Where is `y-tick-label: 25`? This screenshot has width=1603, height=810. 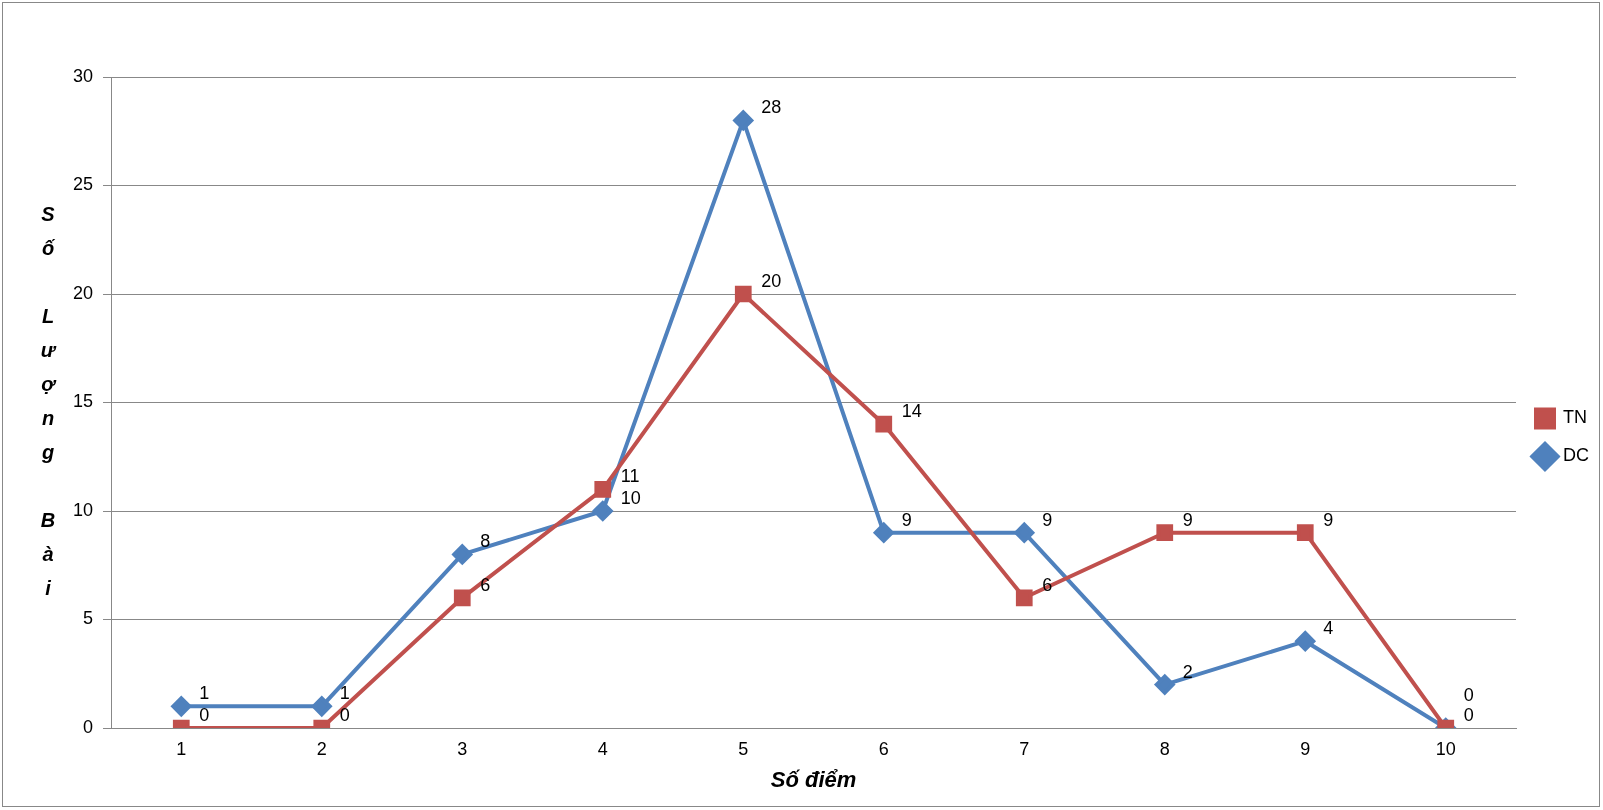 y-tick-label: 25 is located at coordinates (83, 184).